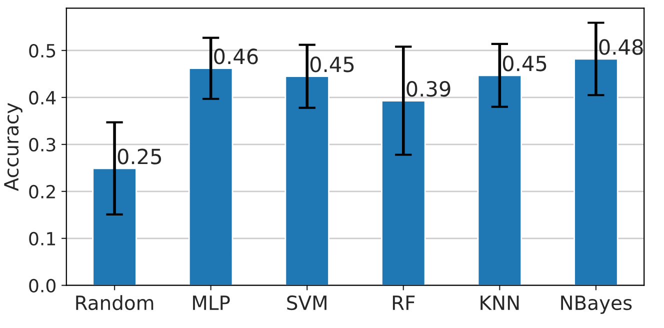 The image size is (664, 328). Describe the element at coordinates (403, 303) in the screenshot. I see `x-tick-label: RF` at that location.